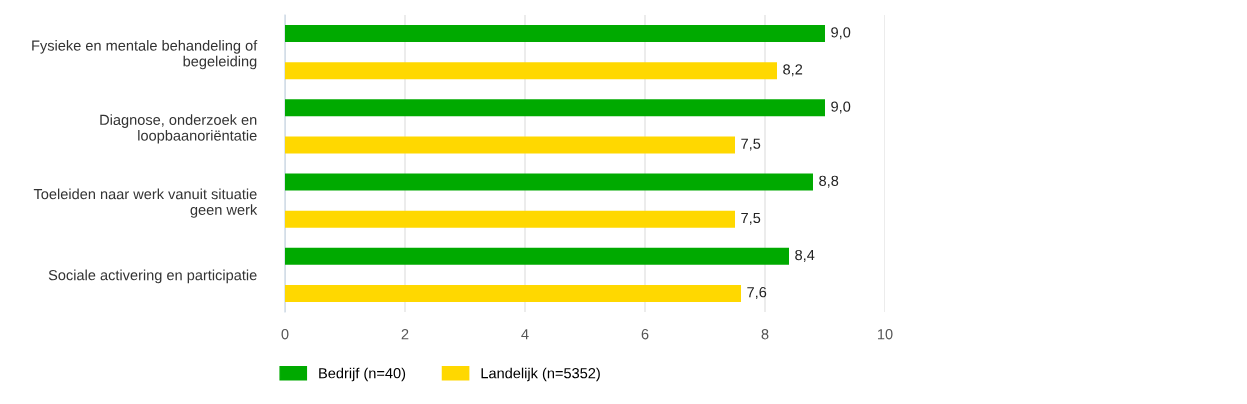  What do you see at coordinates (152, 276) in the screenshot?
I see `y-tick-label: Sociale activering en participatie` at bounding box center [152, 276].